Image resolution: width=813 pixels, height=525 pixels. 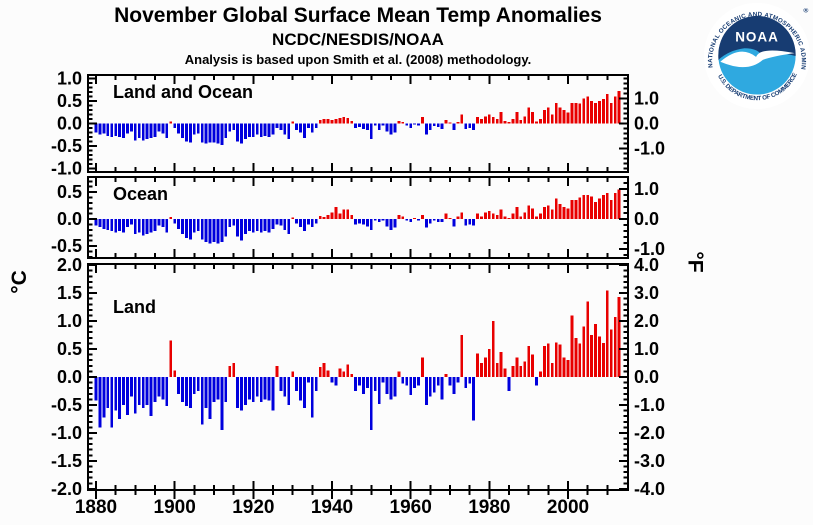 What do you see at coordinates (489, 507) in the screenshot?
I see `x-tick-label: 1980` at bounding box center [489, 507].